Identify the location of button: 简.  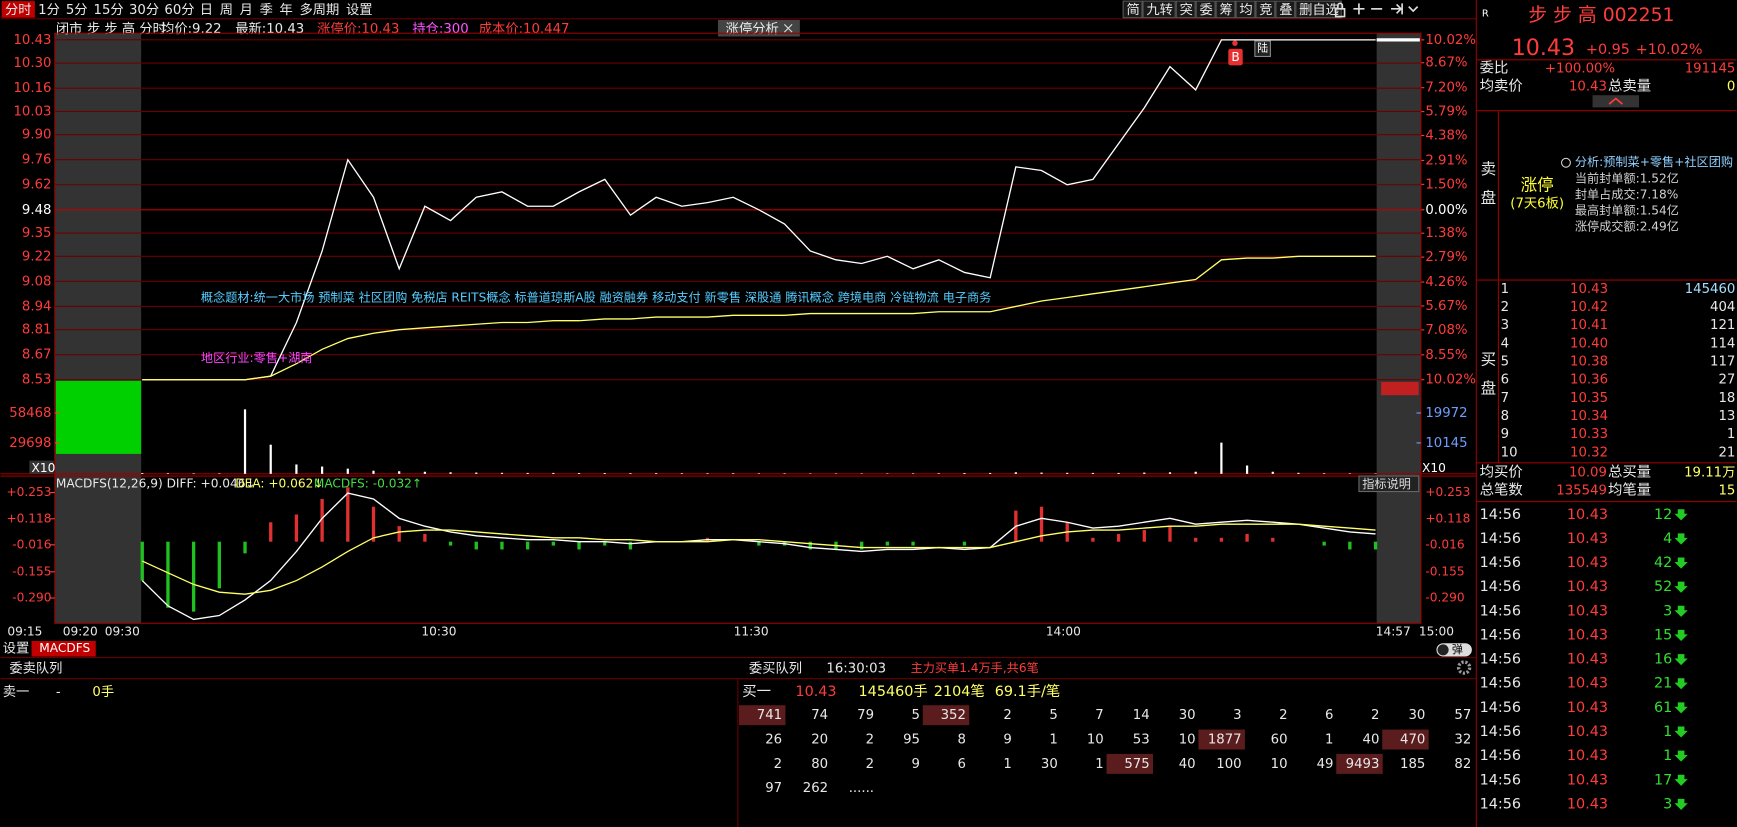
(1132, 9).